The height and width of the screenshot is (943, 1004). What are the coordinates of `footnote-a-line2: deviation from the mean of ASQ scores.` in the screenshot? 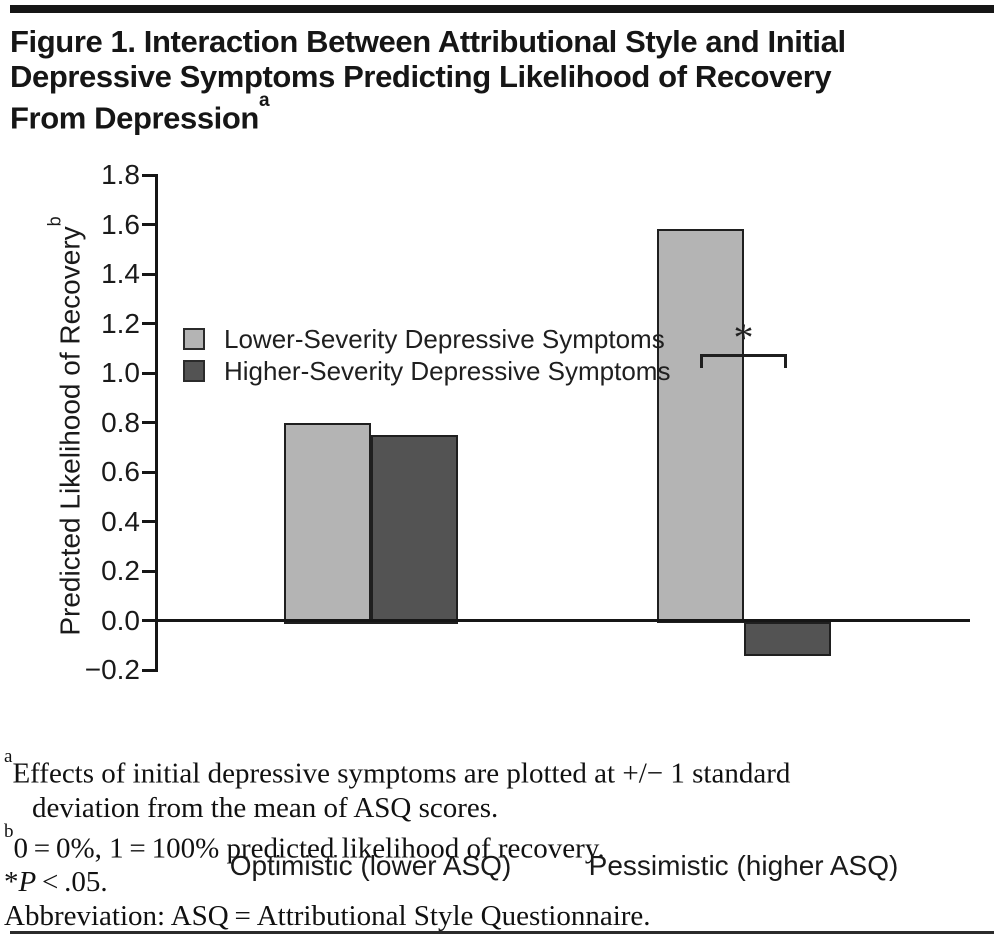 It's located at (265, 807).